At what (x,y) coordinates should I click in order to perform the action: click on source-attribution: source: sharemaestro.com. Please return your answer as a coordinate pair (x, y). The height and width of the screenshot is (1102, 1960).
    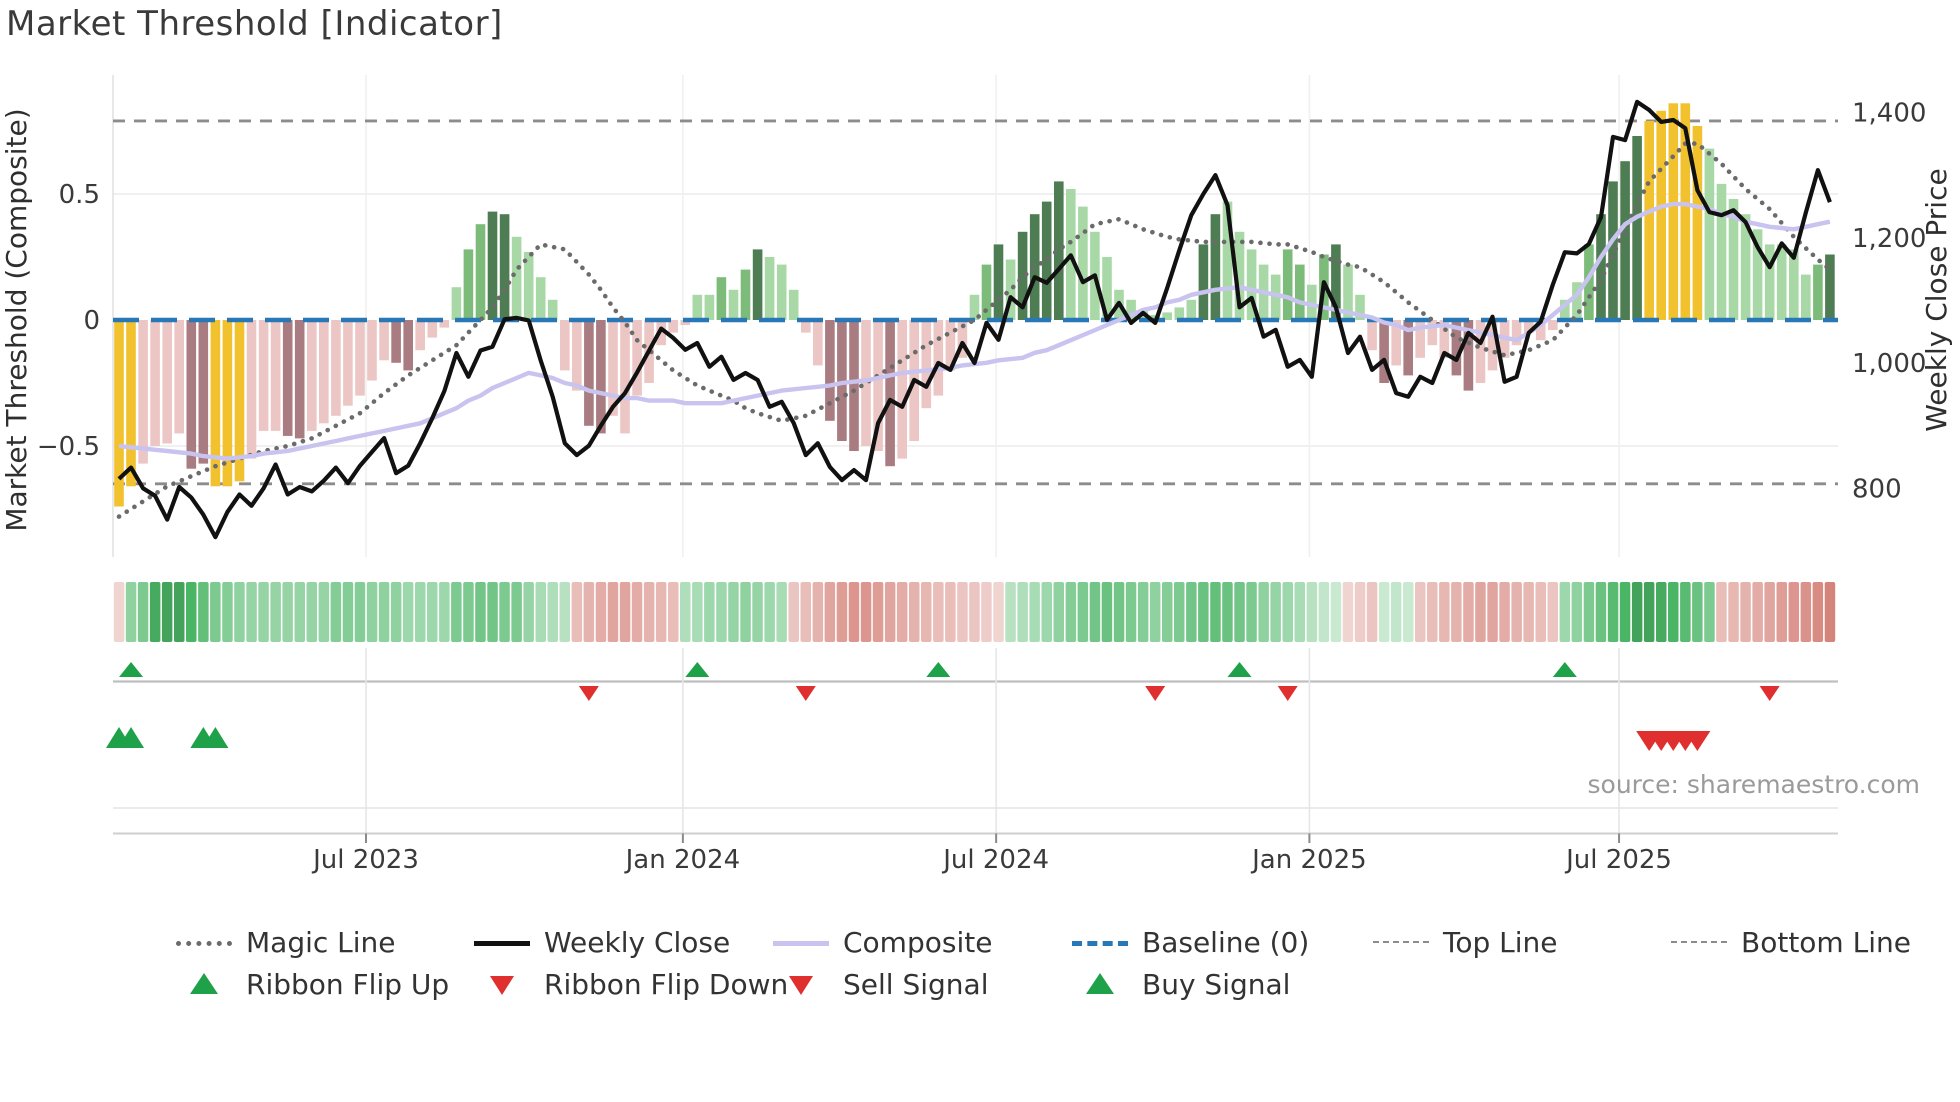
    Looking at the image, I should click on (1754, 784).